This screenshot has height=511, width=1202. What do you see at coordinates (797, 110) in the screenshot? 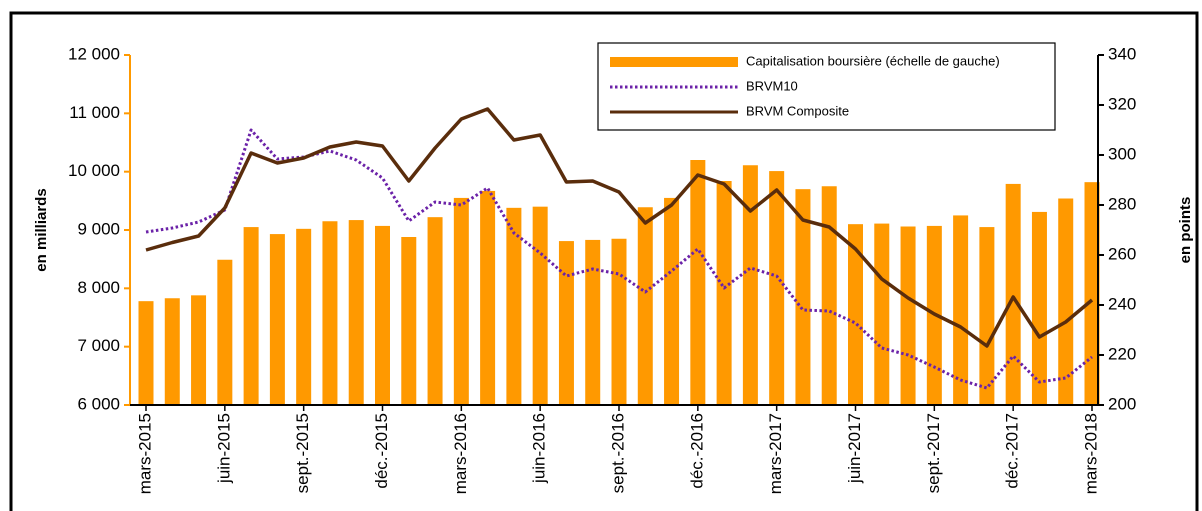
I see `legend-label: BRVM Composite` at bounding box center [797, 110].